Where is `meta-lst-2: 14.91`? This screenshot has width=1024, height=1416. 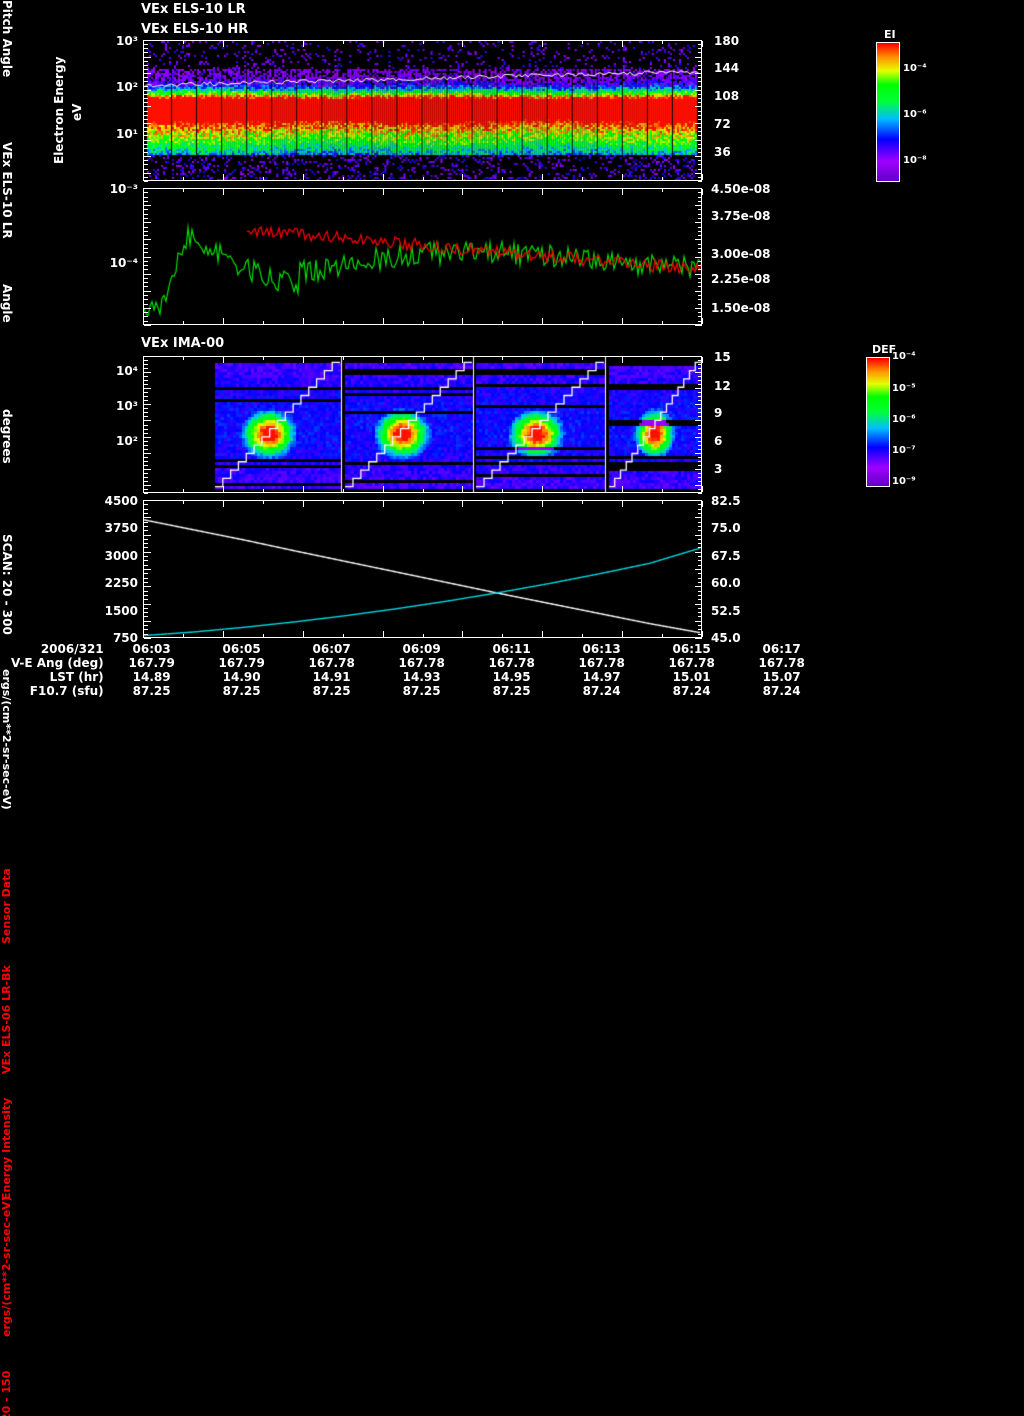
meta-lst-2: 14.91 is located at coordinates (331, 677).